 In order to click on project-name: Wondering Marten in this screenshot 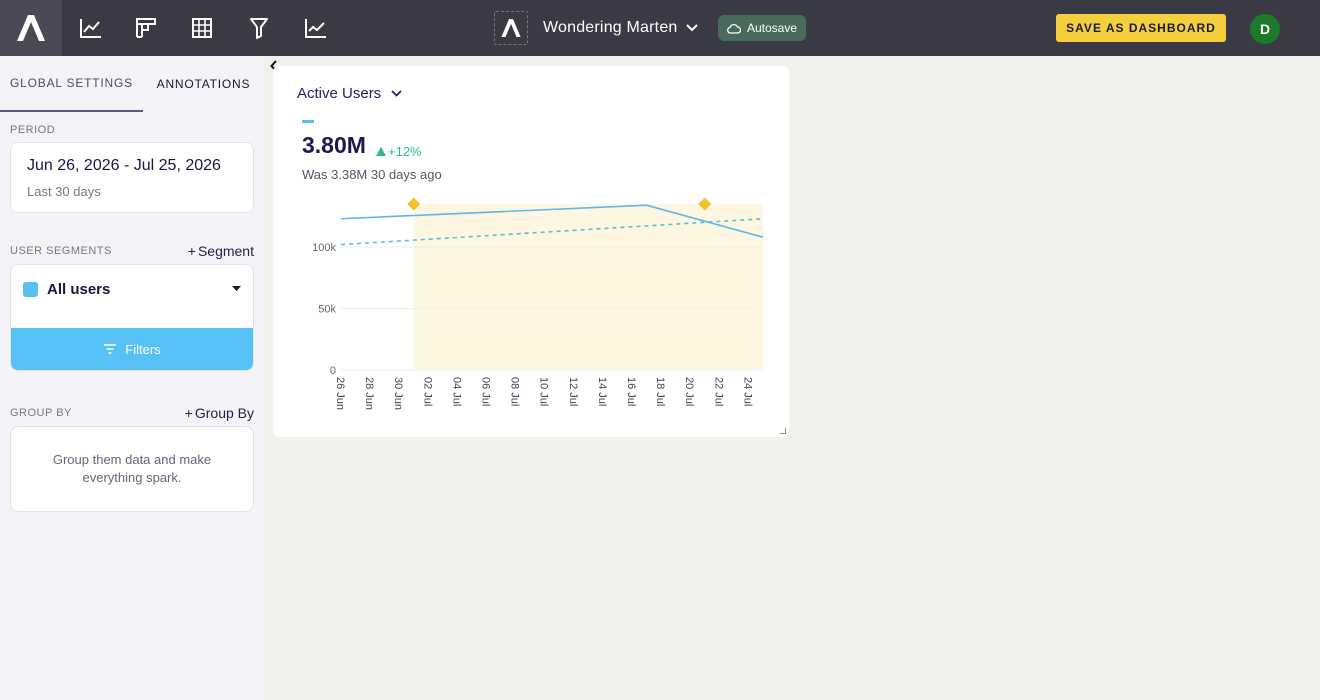, I will do `click(610, 27)`.